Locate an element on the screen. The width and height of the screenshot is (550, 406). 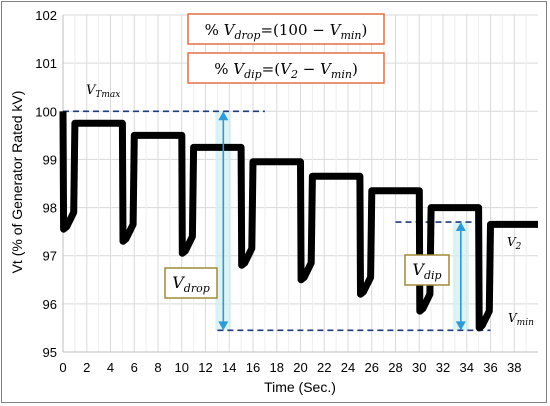
y-tick-labels: 95 96 97 98 99 100 101 102 is located at coordinates (46, 184).